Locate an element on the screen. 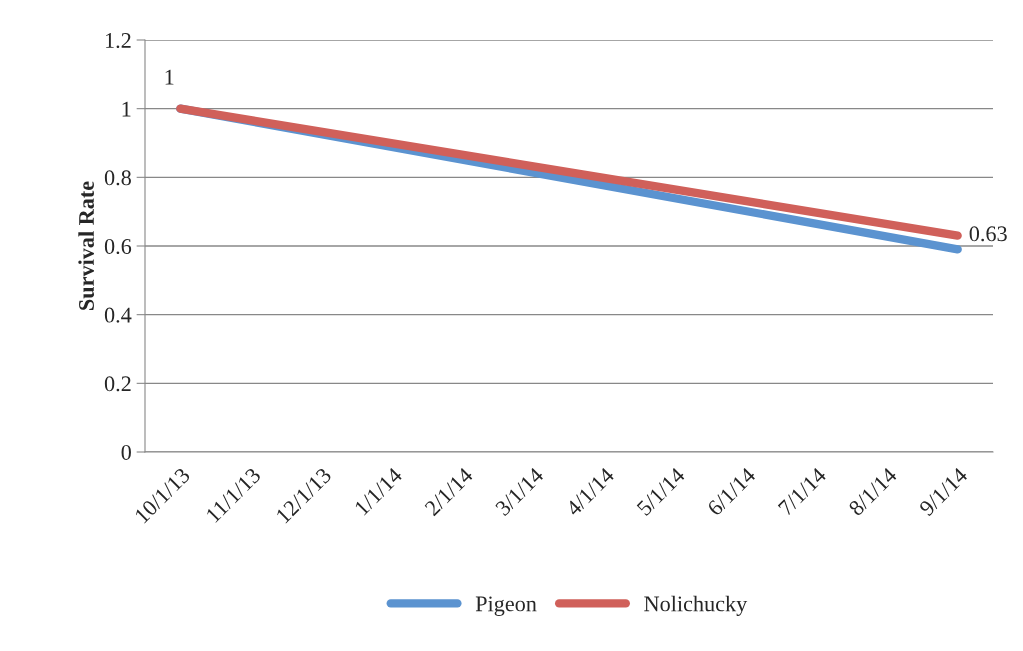 The height and width of the screenshot is (651, 1023). y-tick-label: 0.2 is located at coordinates (117, 384).